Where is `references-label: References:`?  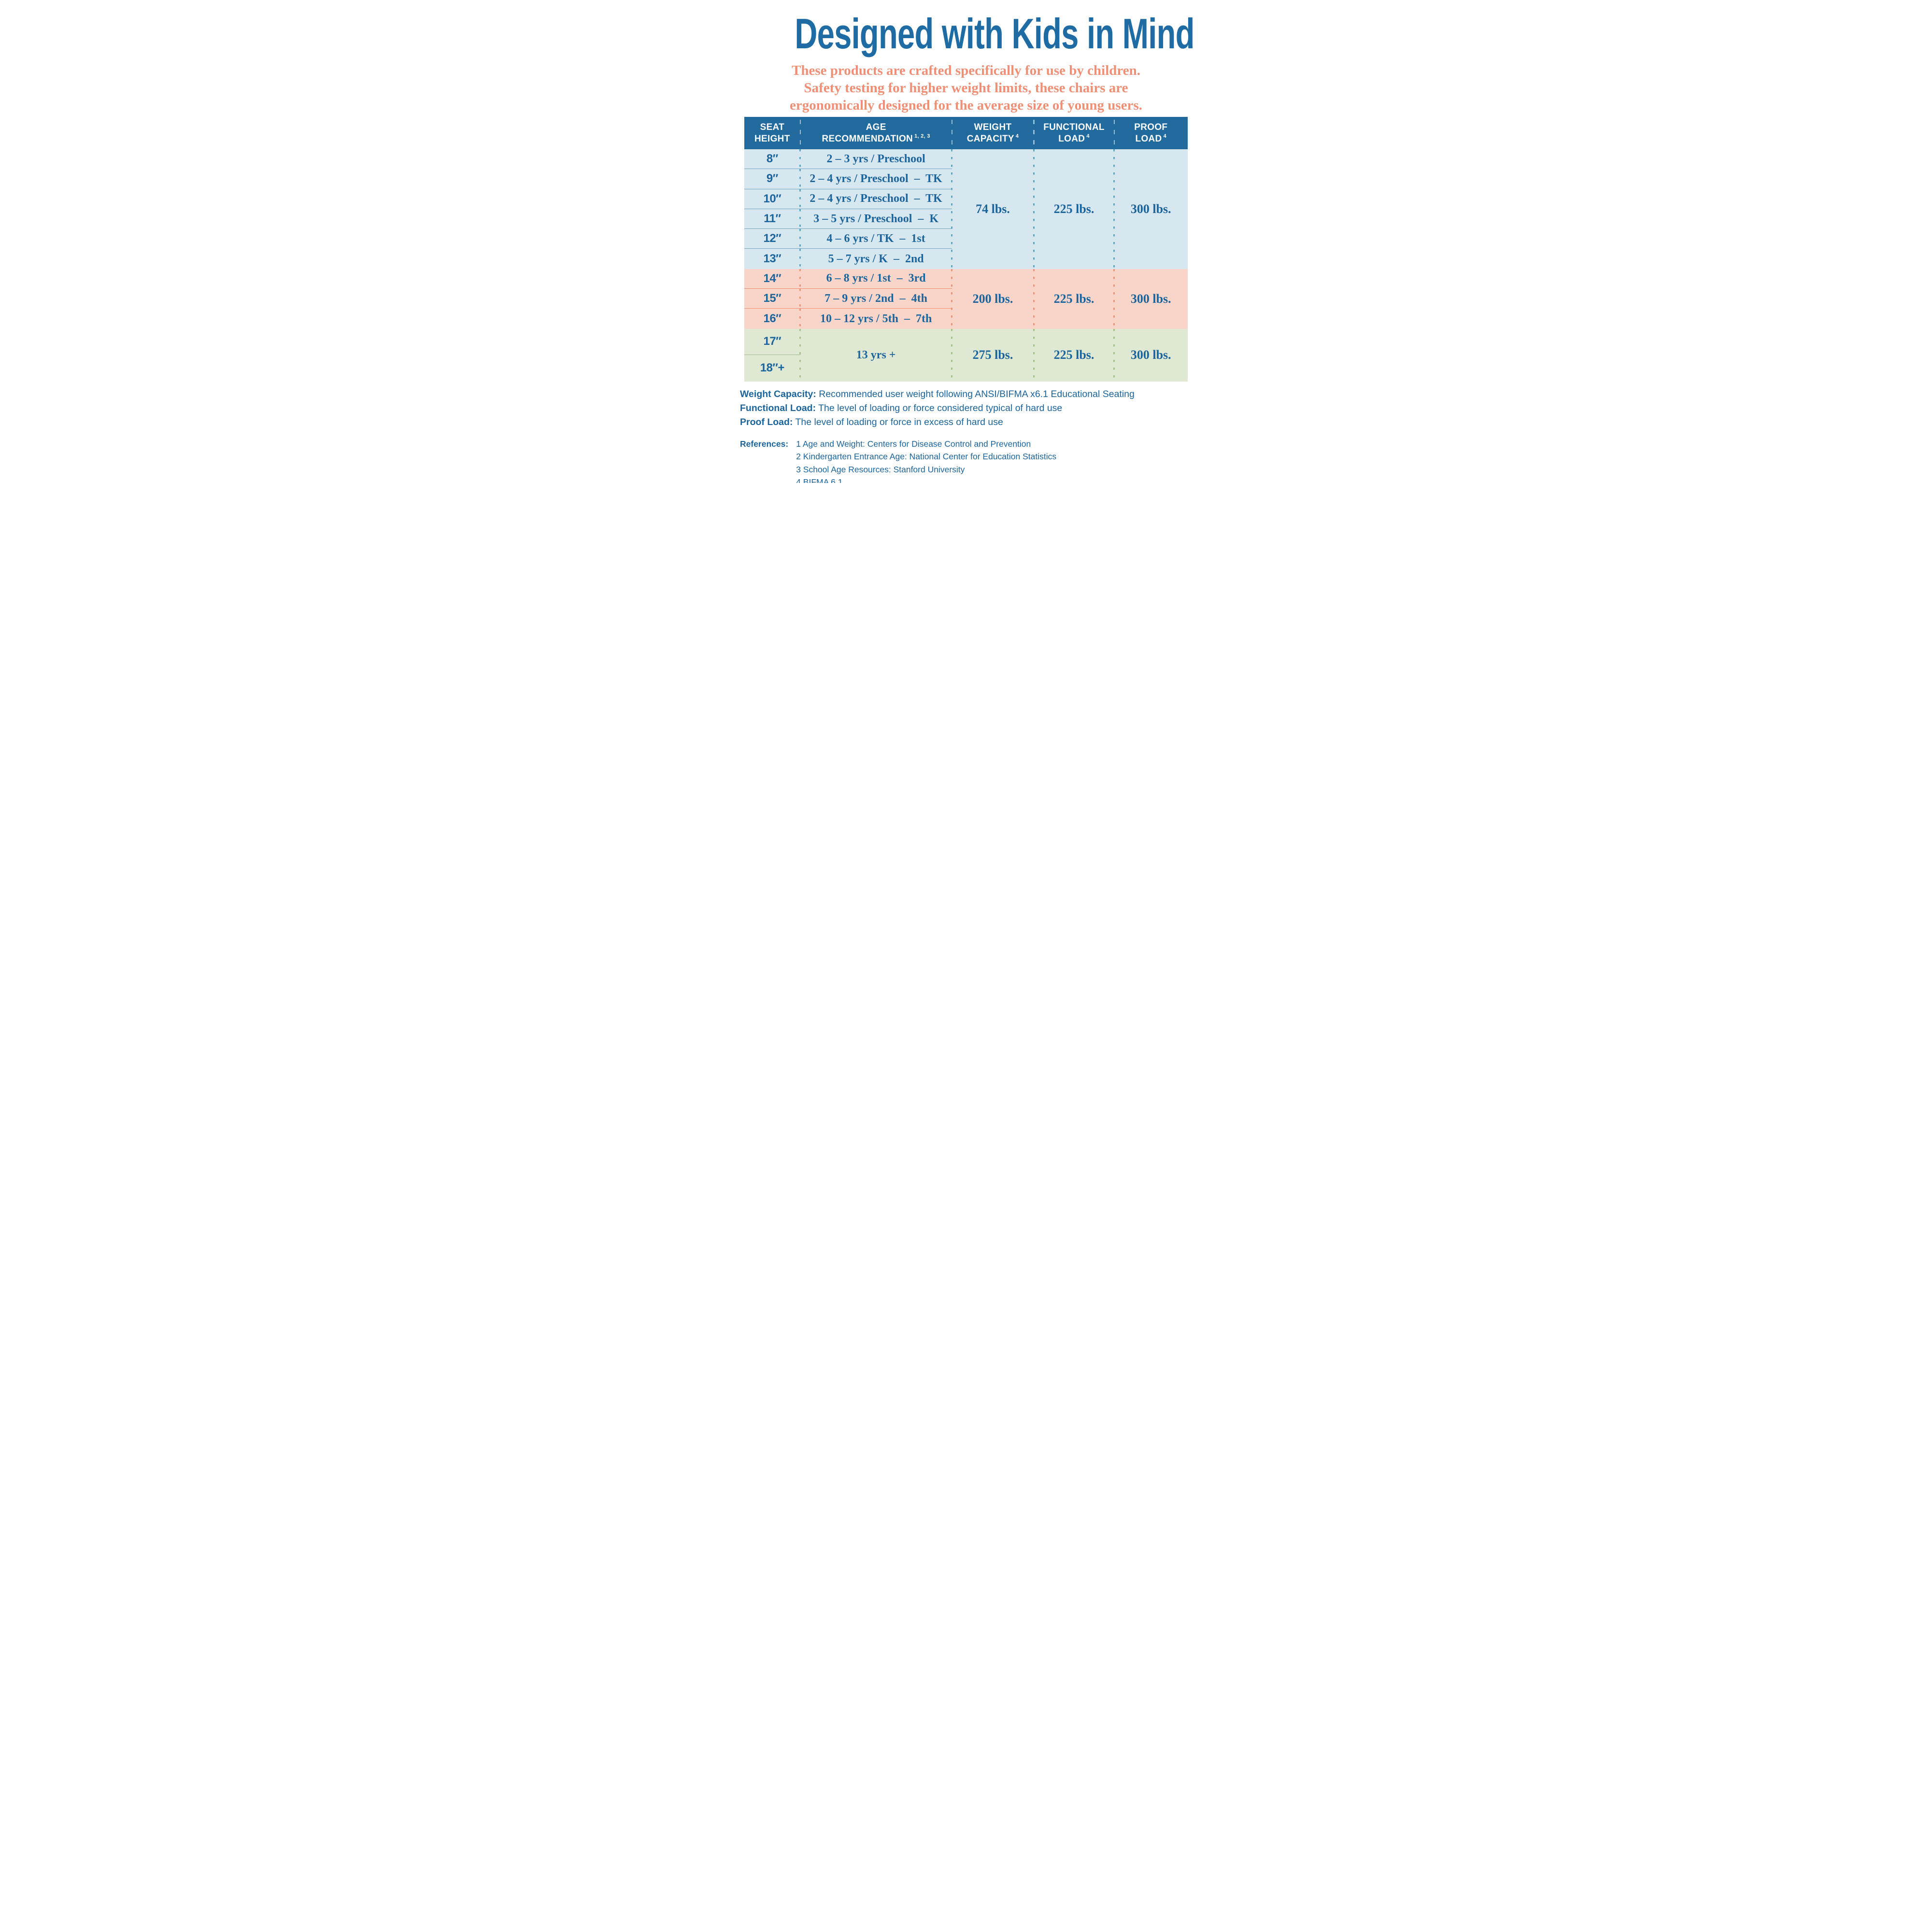 references-label: References: is located at coordinates (764, 444).